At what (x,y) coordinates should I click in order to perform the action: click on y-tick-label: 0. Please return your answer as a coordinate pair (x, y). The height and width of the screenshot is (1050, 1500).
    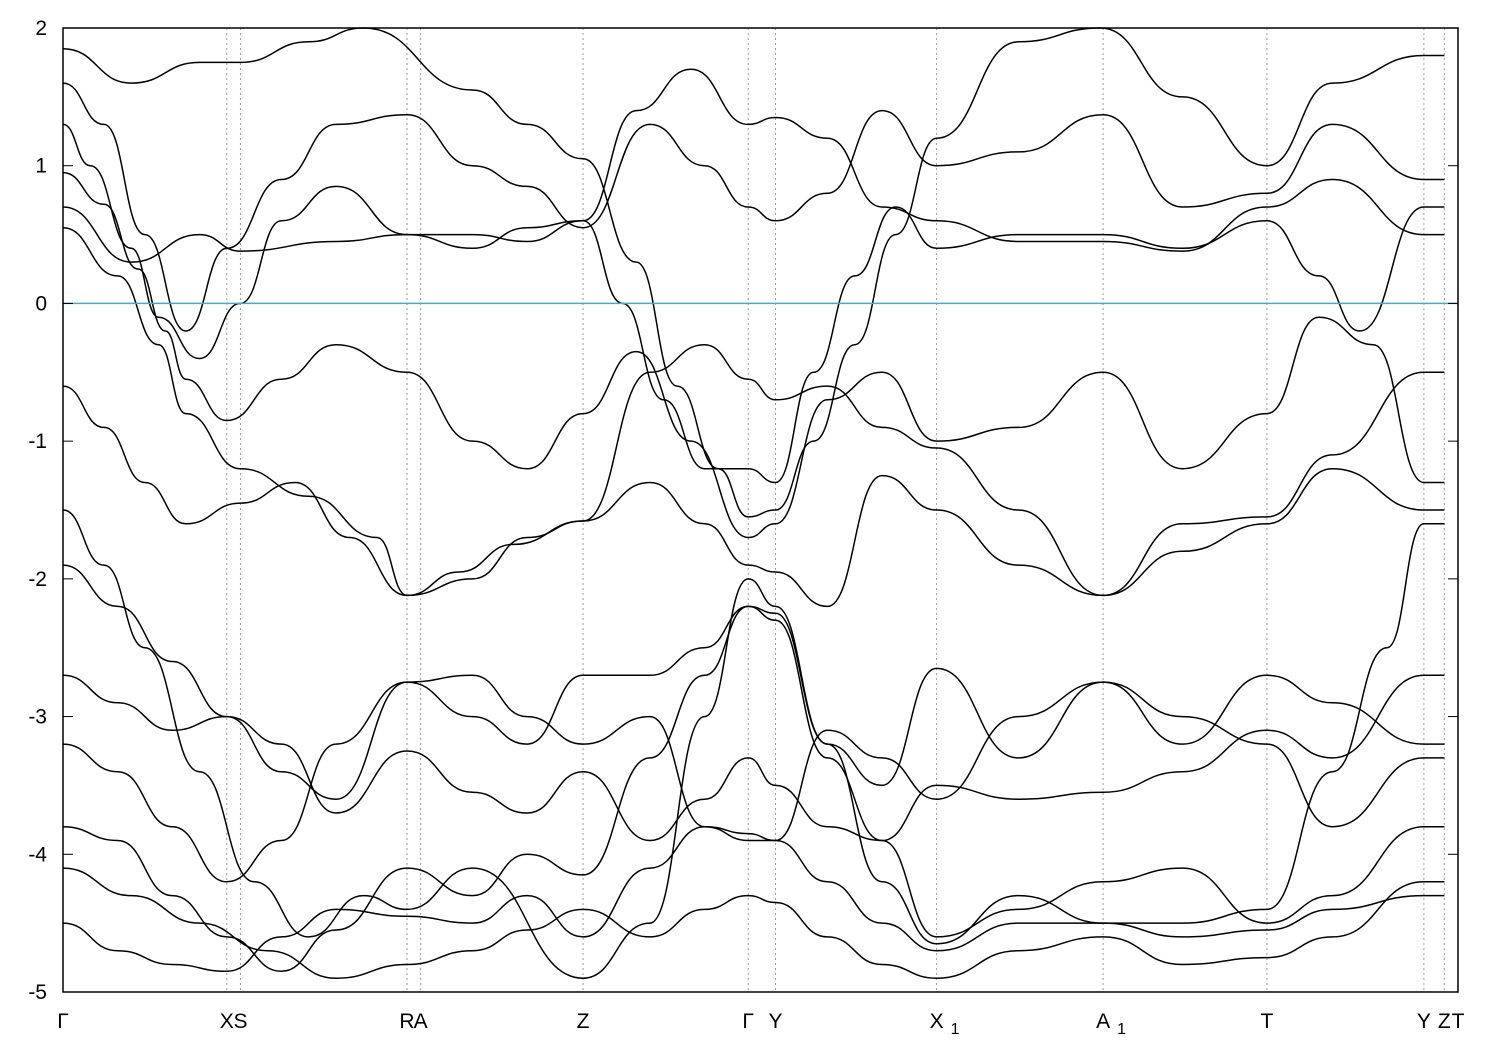
    Looking at the image, I should click on (41, 303).